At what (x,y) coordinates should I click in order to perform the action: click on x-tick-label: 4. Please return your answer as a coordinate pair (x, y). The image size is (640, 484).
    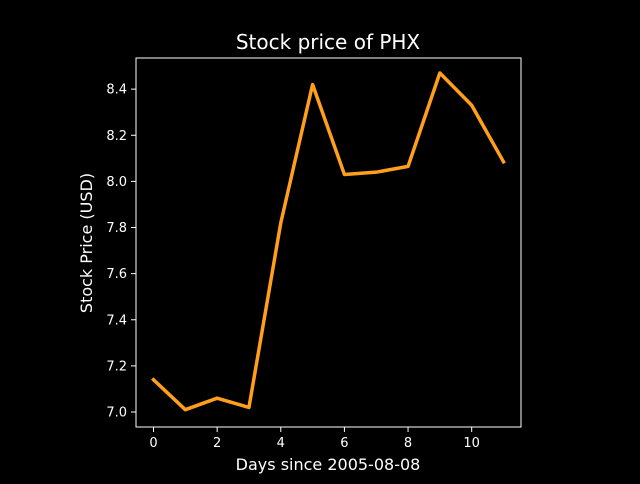
    Looking at the image, I should click on (281, 443).